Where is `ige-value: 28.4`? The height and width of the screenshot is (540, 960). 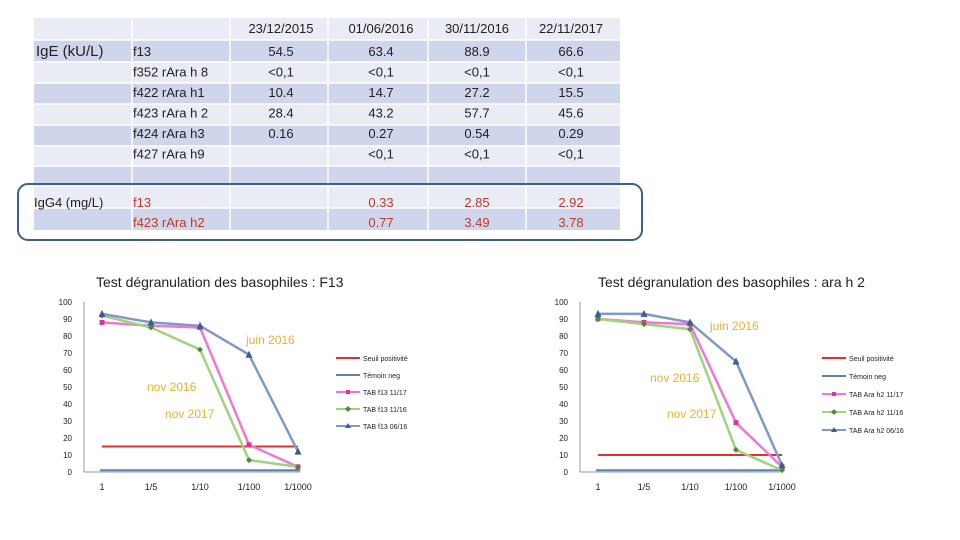 ige-value: 28.4 is located at coordinates (280, 113).